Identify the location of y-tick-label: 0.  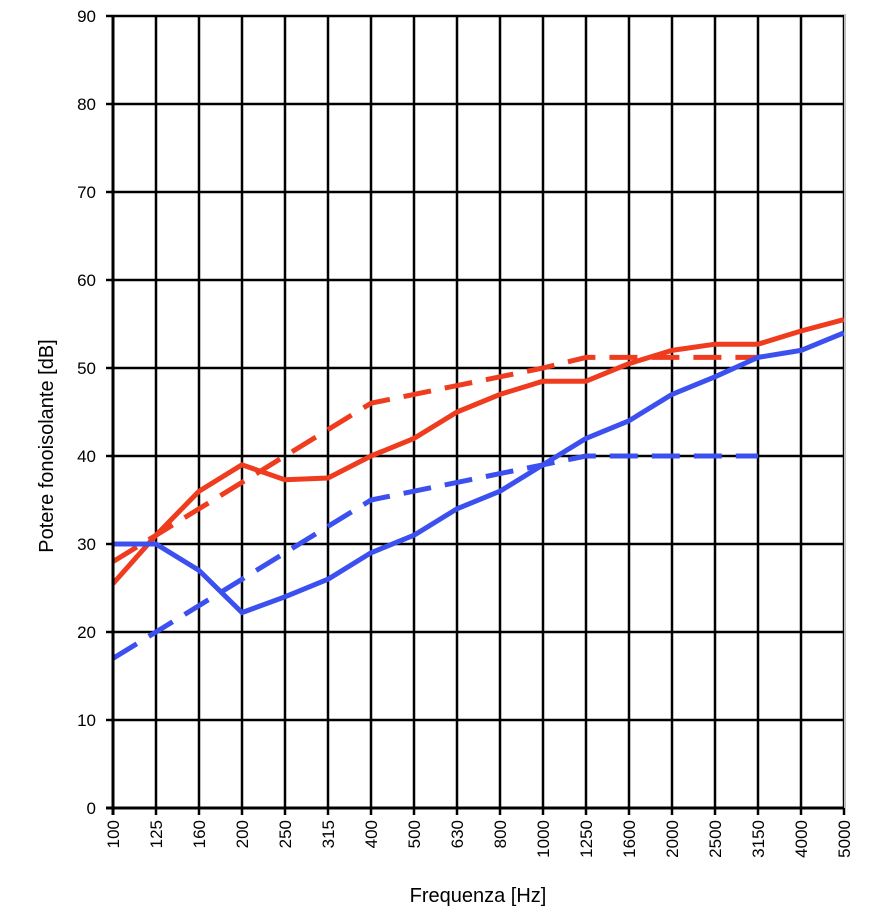
(91, 808).